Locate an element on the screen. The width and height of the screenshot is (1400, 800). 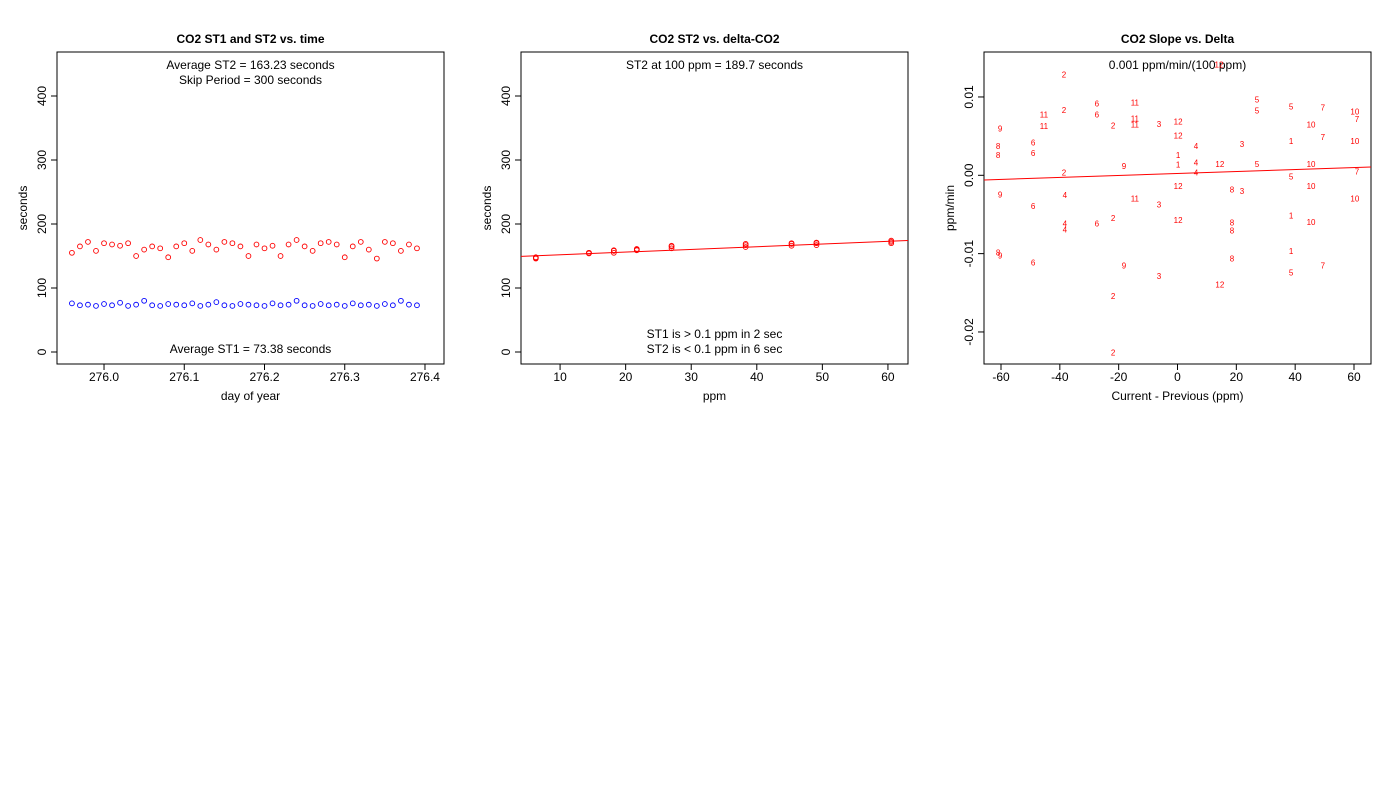
chart-title: CO2 Slope vs. Delta is located at coordinates (1178, 39).